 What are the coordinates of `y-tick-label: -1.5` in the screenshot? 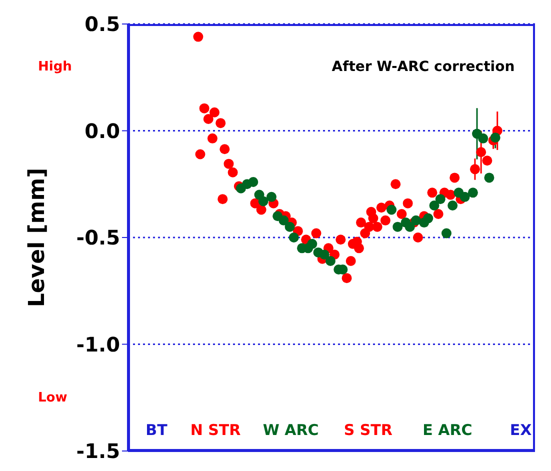 It's located at (98, 451).